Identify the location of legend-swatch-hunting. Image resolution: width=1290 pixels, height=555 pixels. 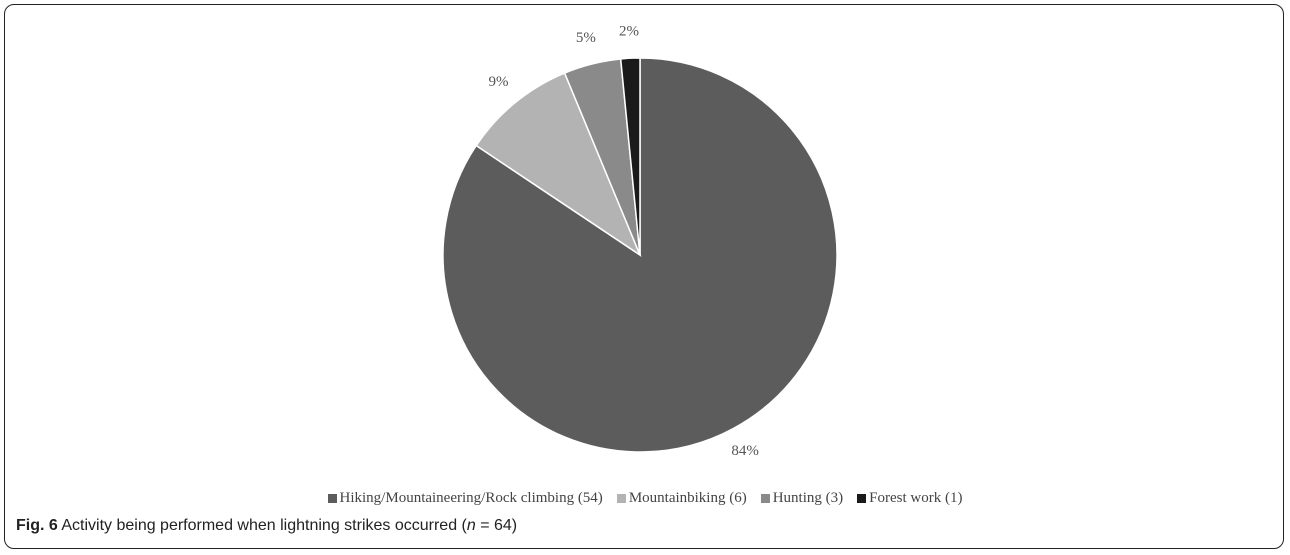
(765, 498).